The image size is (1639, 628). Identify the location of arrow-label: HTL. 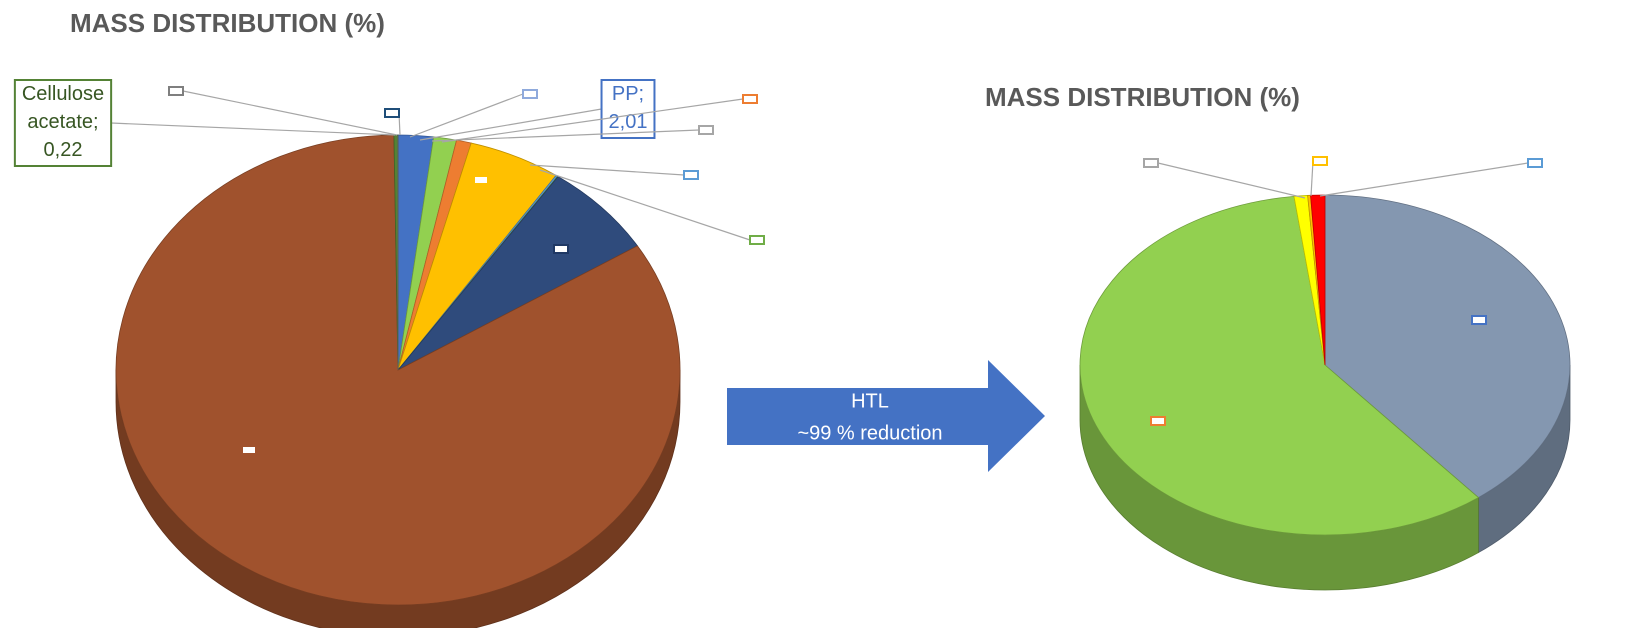
(870, 401).